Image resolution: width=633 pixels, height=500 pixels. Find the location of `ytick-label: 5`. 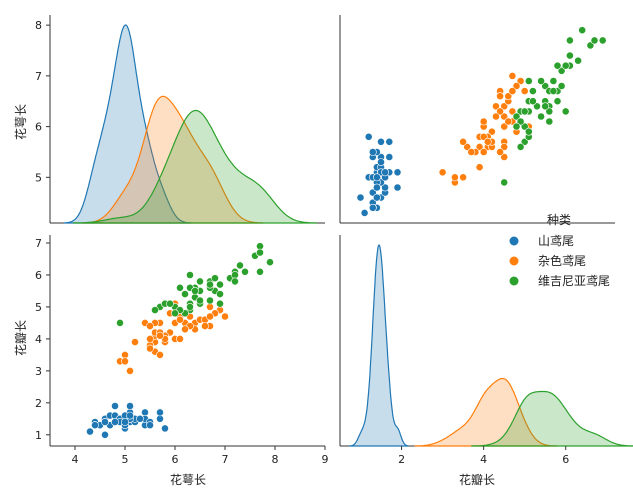

ytick-label: 5 is located at coordinates (38, 177).